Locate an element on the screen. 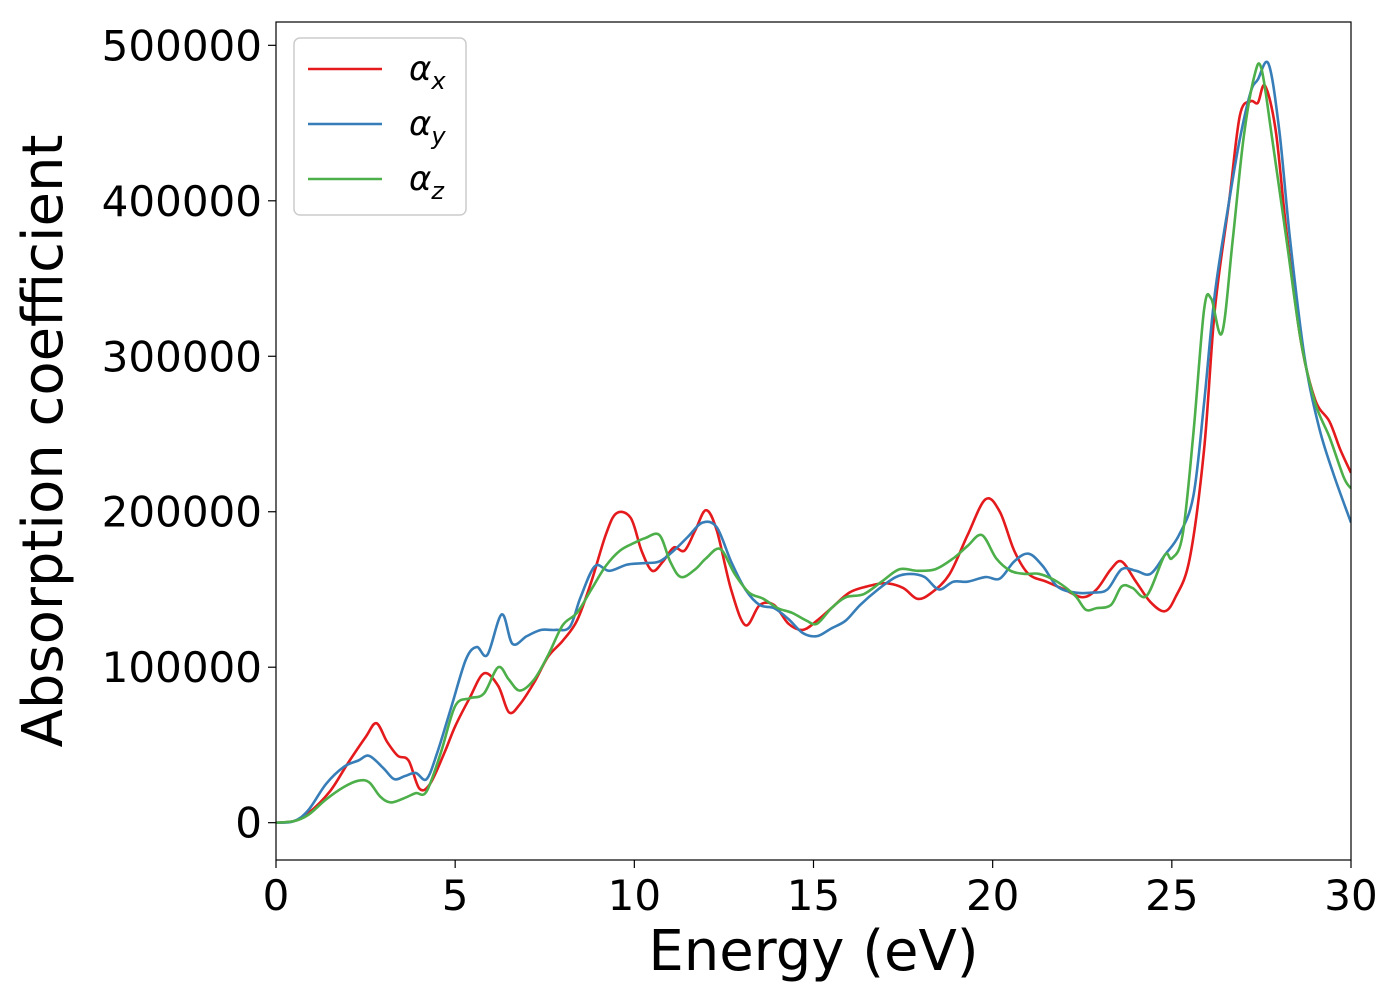  x-tick-label: 5 is located at coordinates (455, 895).